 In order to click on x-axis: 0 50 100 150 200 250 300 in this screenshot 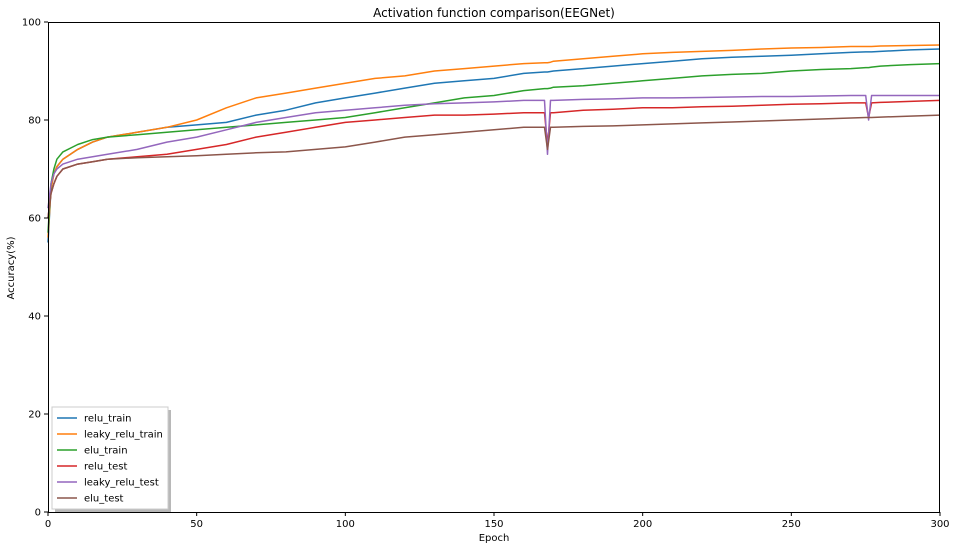, I will do `click(497, 521)`.